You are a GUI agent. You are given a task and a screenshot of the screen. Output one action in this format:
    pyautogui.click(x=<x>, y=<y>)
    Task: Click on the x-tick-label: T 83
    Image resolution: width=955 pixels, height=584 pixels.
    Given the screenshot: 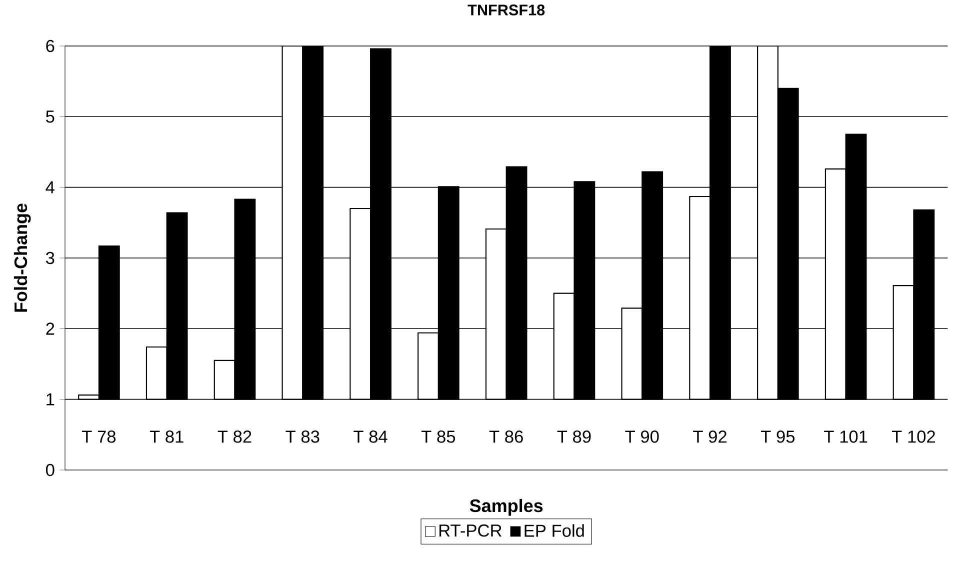 What is the action you would take?
    pyautogui.click(x=303, y=436)
    